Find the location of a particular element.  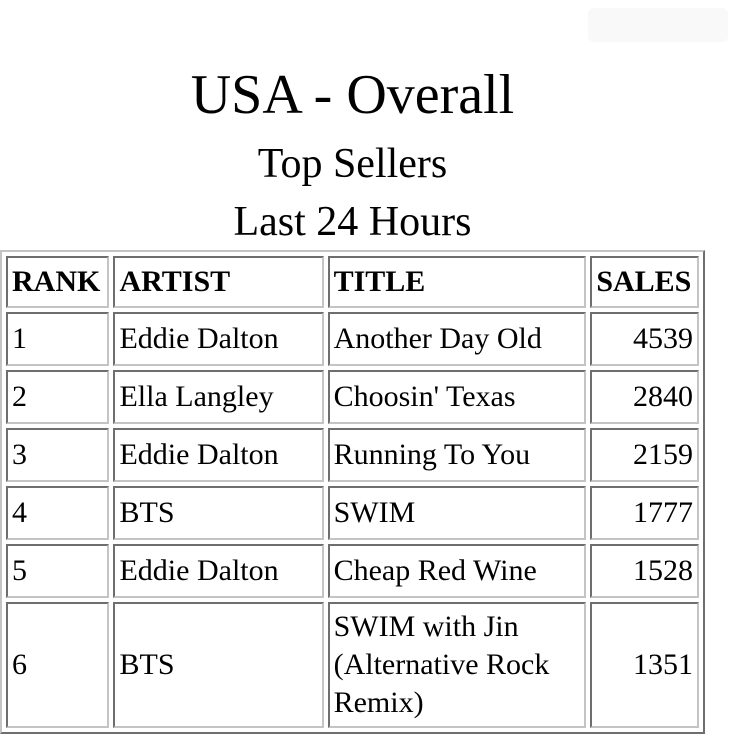

table-row: 5 Eddie Dalton Cheap Red Wine 1528 is located at coordinates (352, 571).